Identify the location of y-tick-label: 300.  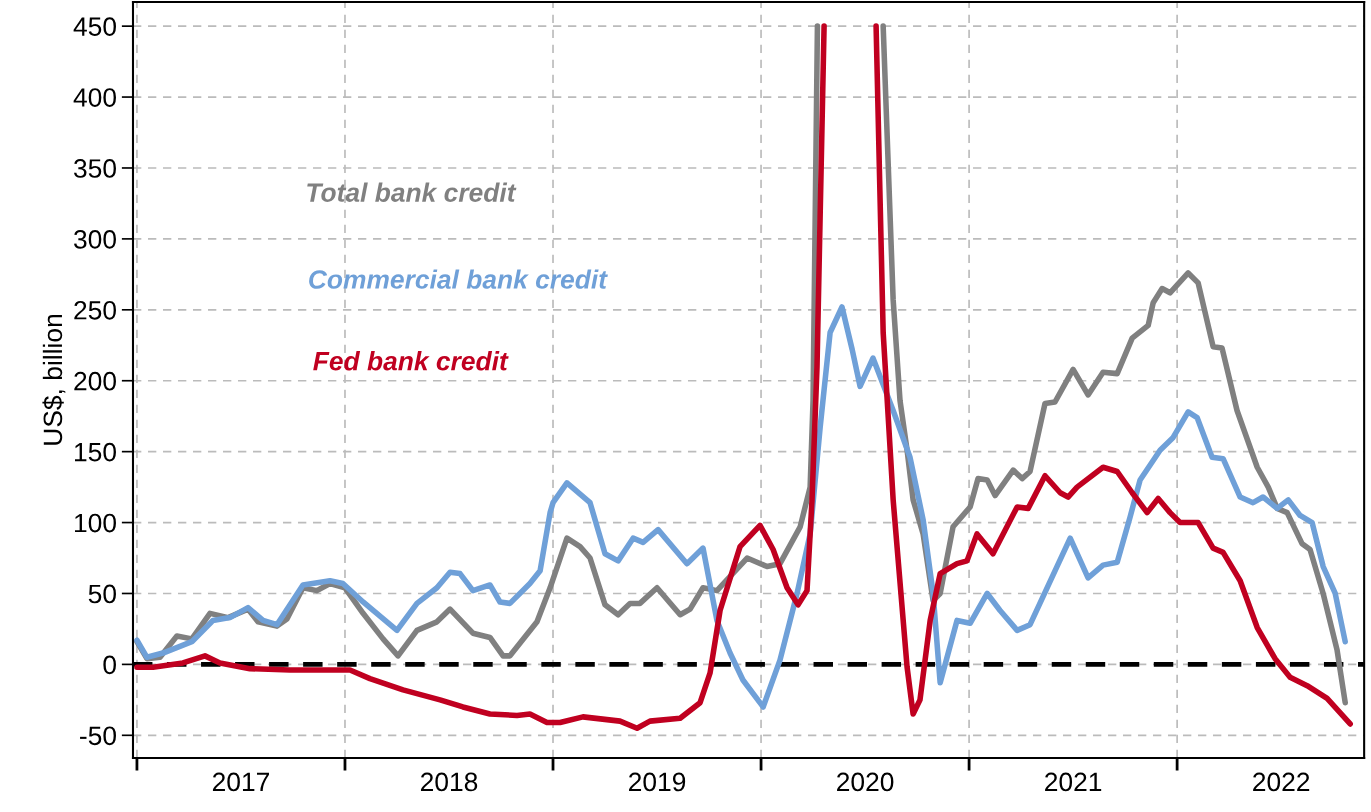
(95, 239).